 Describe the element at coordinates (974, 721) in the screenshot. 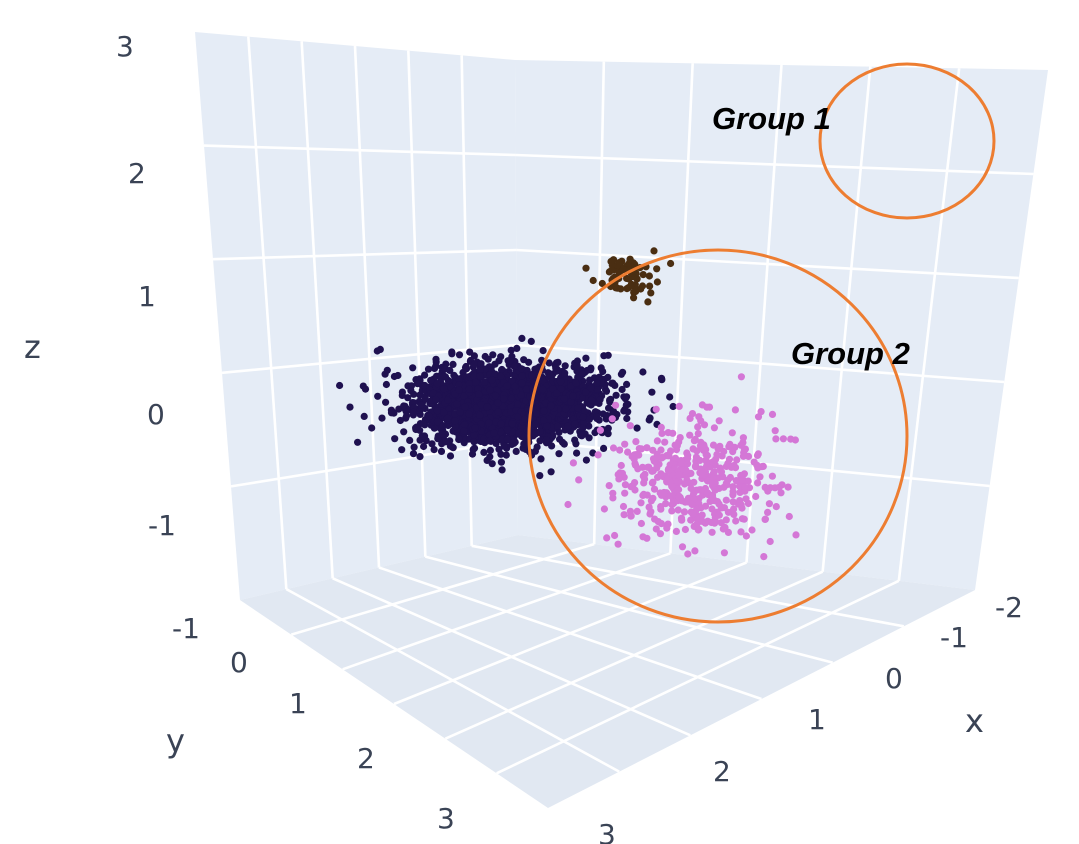

I see `x-axis-title: x` at that location.